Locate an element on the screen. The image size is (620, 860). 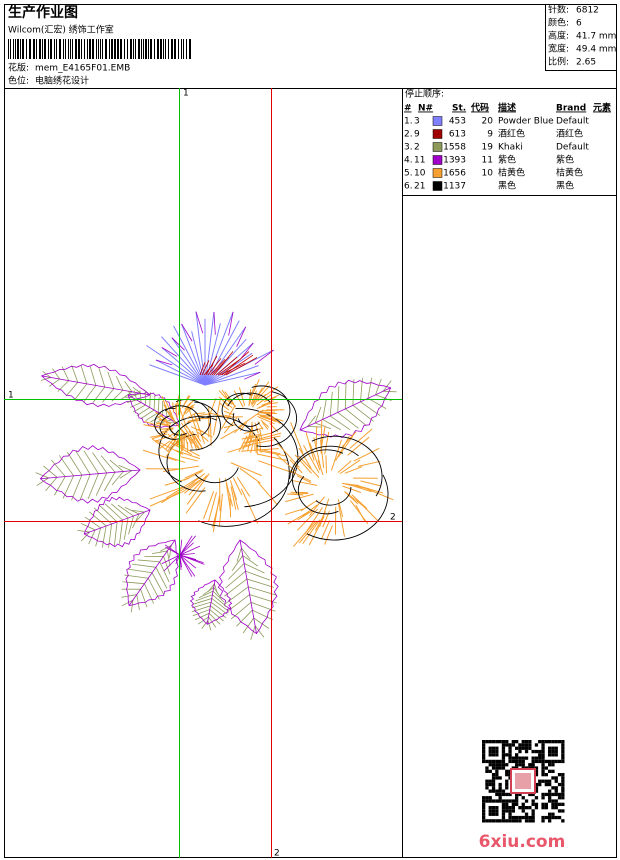
brand: 紫色 is located at coordinates (565, 160).